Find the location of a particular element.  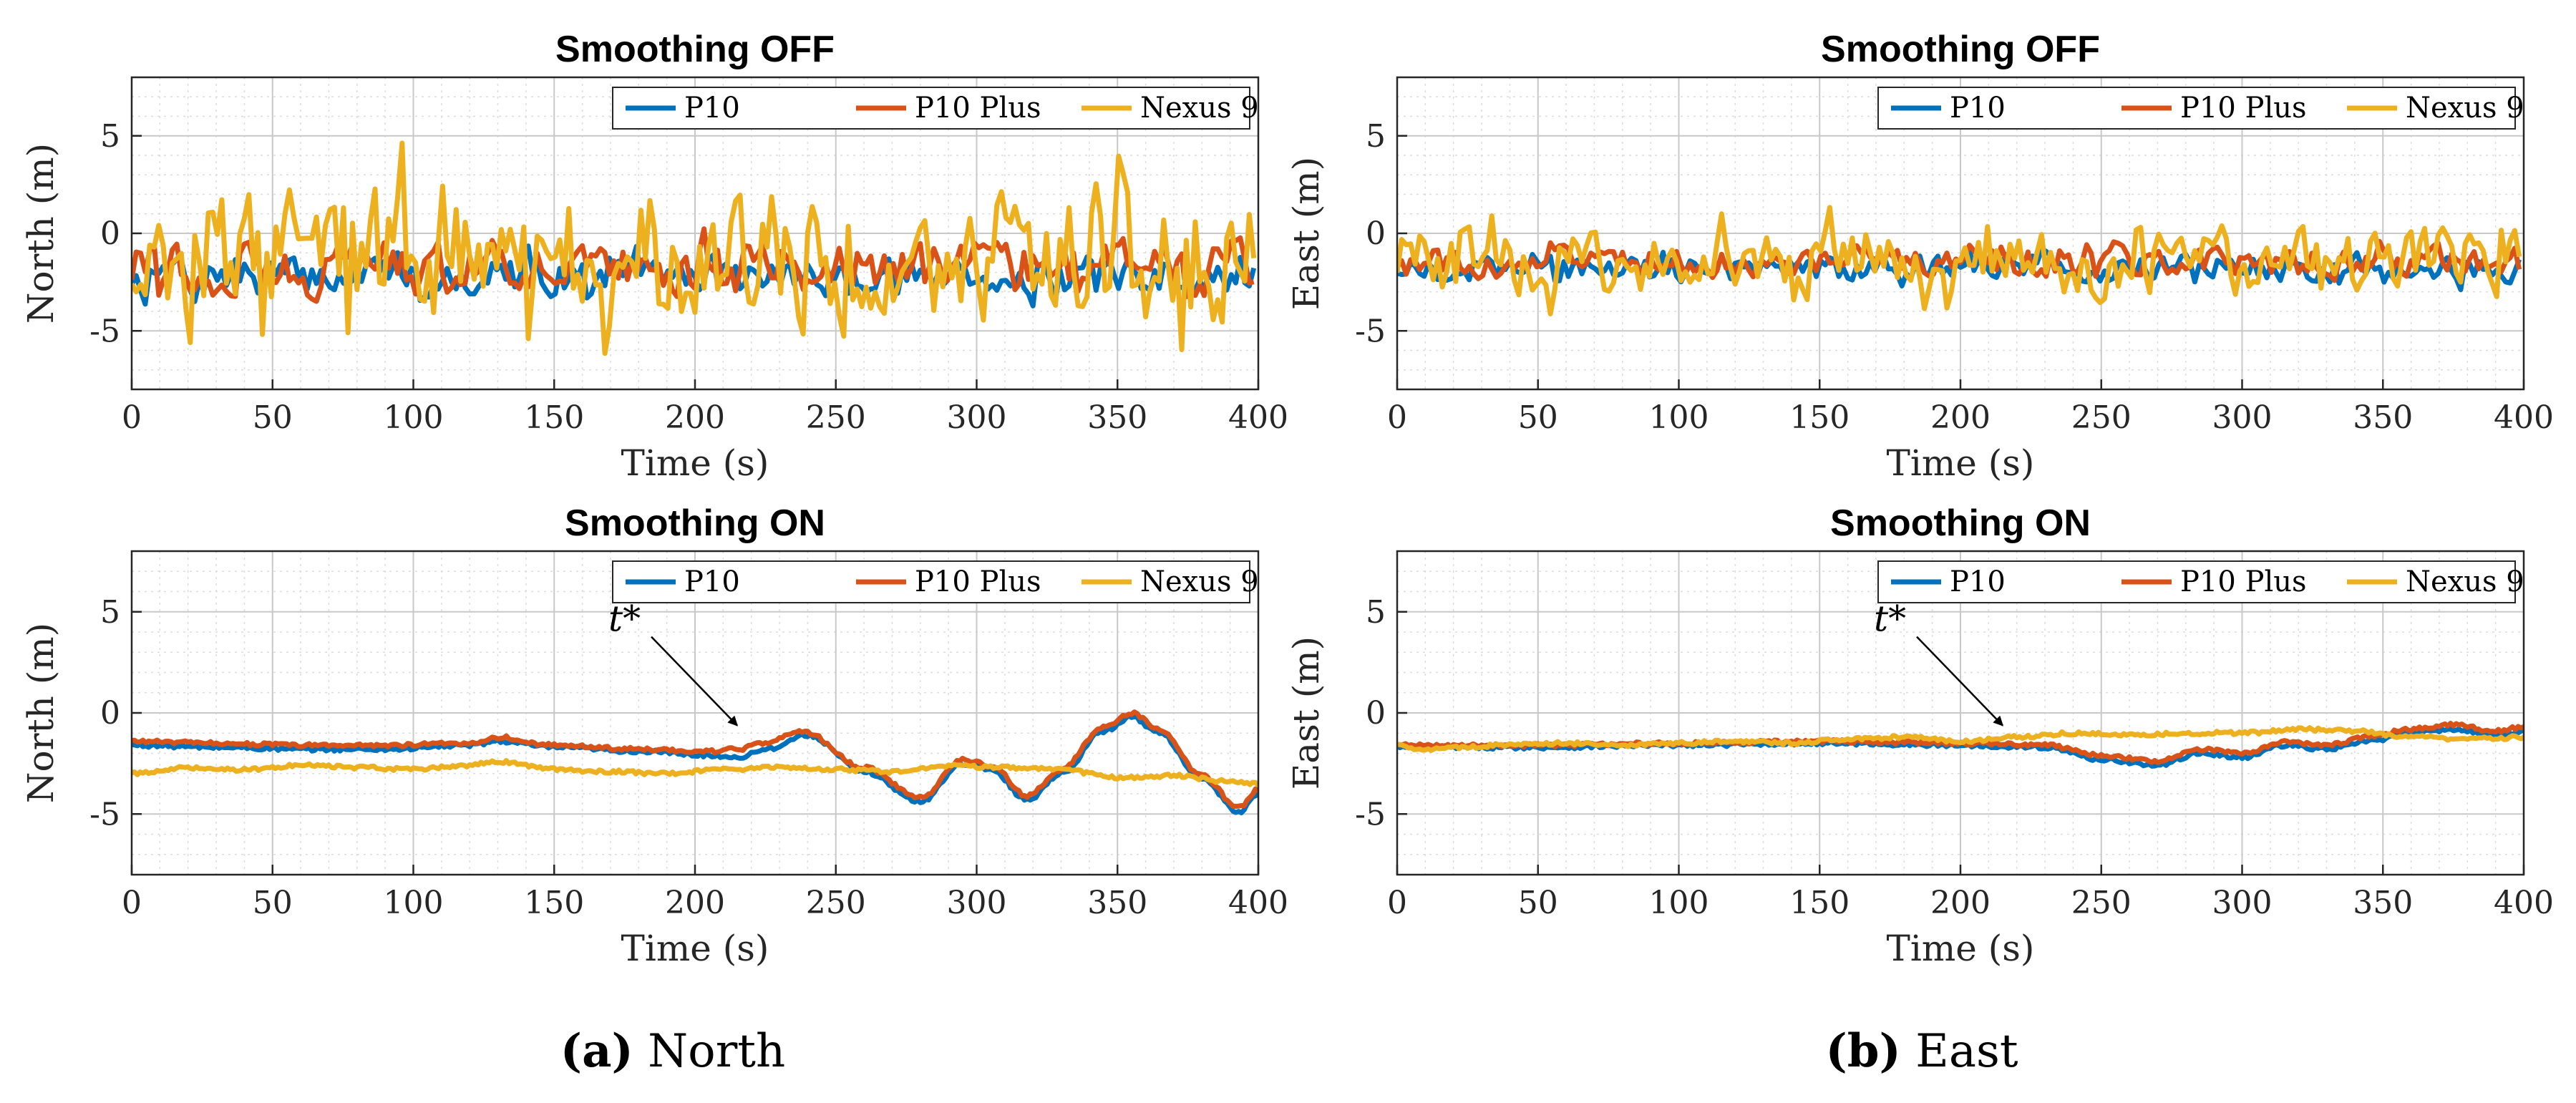

series-line-p10-plus is located at coordinates (695, 759).